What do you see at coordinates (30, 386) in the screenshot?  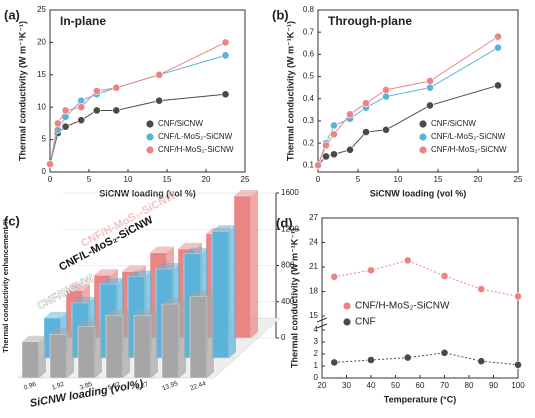 I see `x-tick-label: 0.96` at bounding box center [30, 386].